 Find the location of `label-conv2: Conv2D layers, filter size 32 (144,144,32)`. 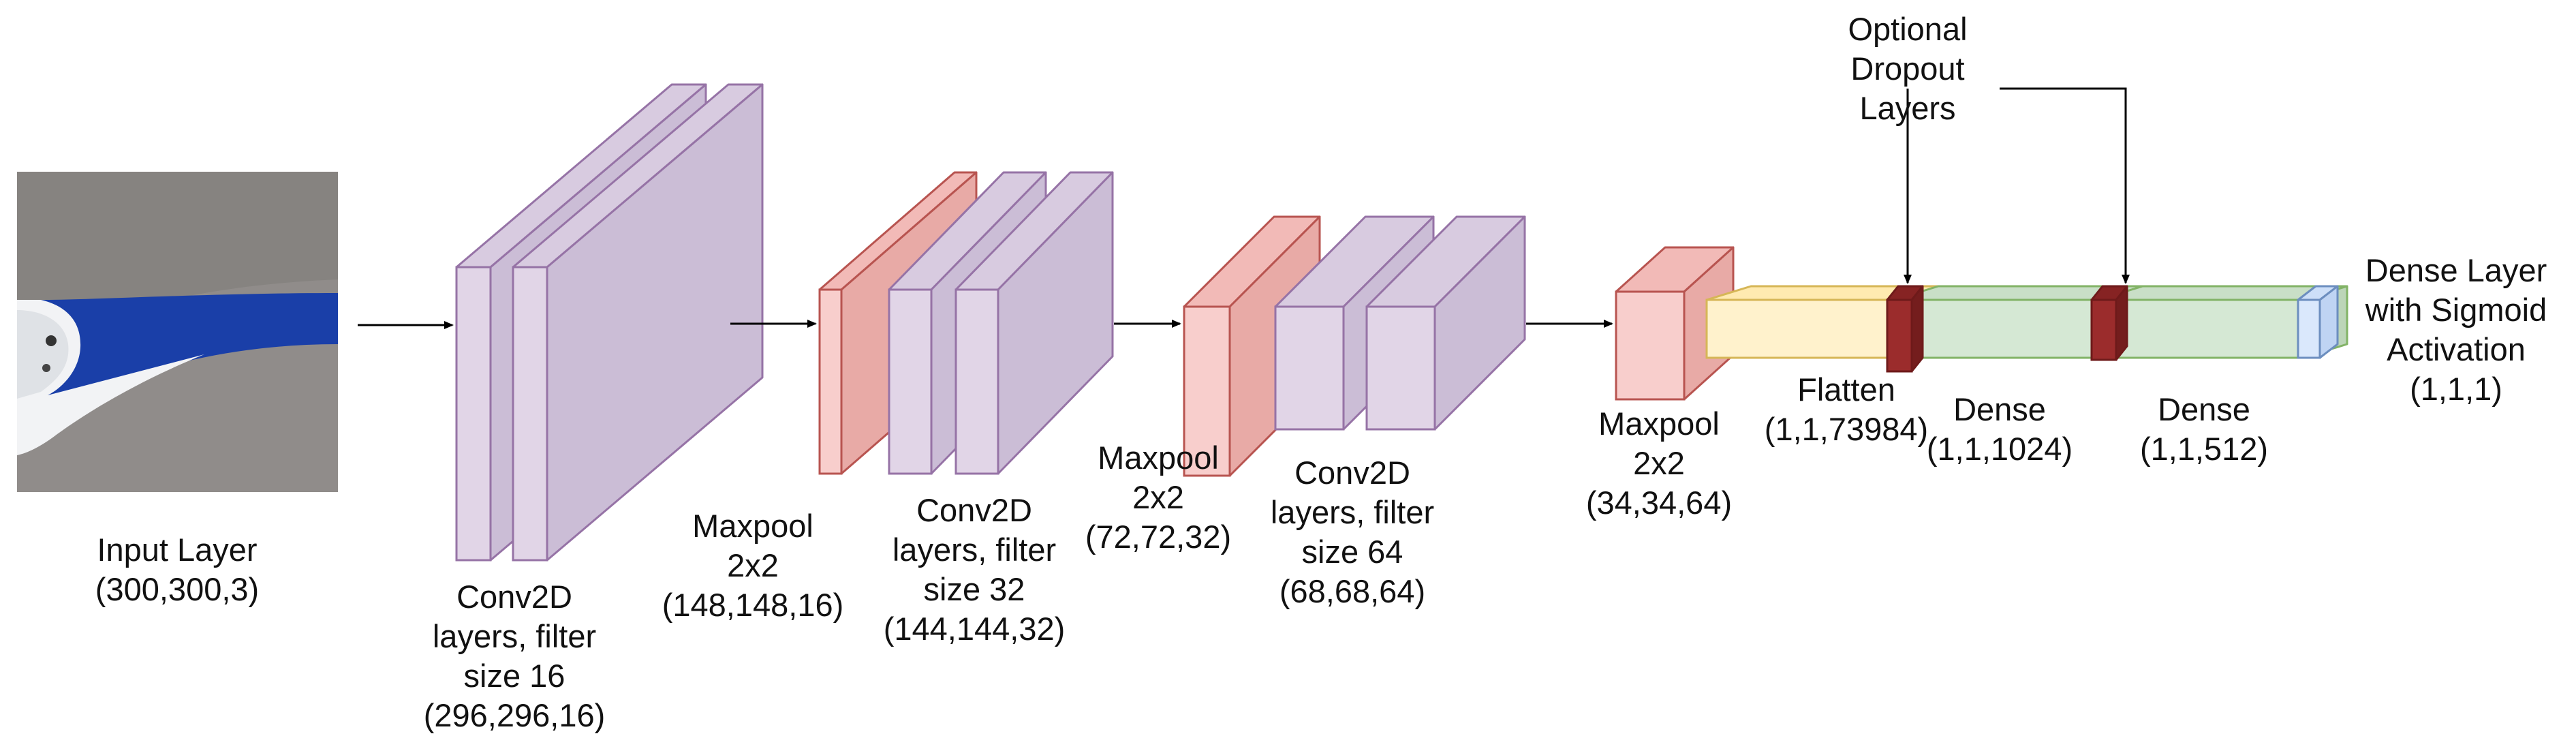

label-conv2: Conv2D layers, filter size 32 (144,144,32) is located at coordinates (975, 569).